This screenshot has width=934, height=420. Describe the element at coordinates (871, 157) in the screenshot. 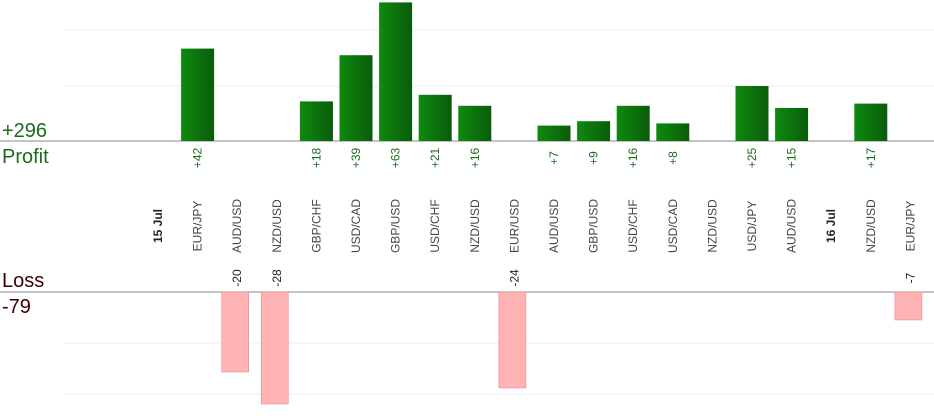

I see `profit-value-label: +17` at that location.